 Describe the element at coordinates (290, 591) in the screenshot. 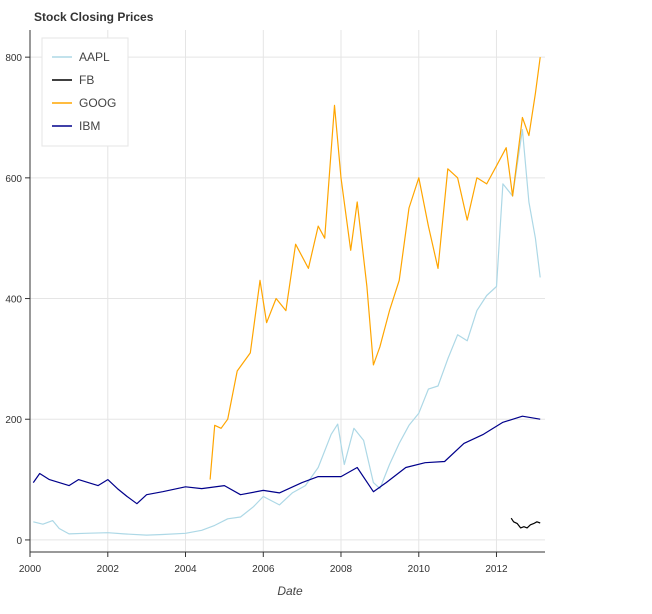

I see `x-axis-label: Date` at that location.